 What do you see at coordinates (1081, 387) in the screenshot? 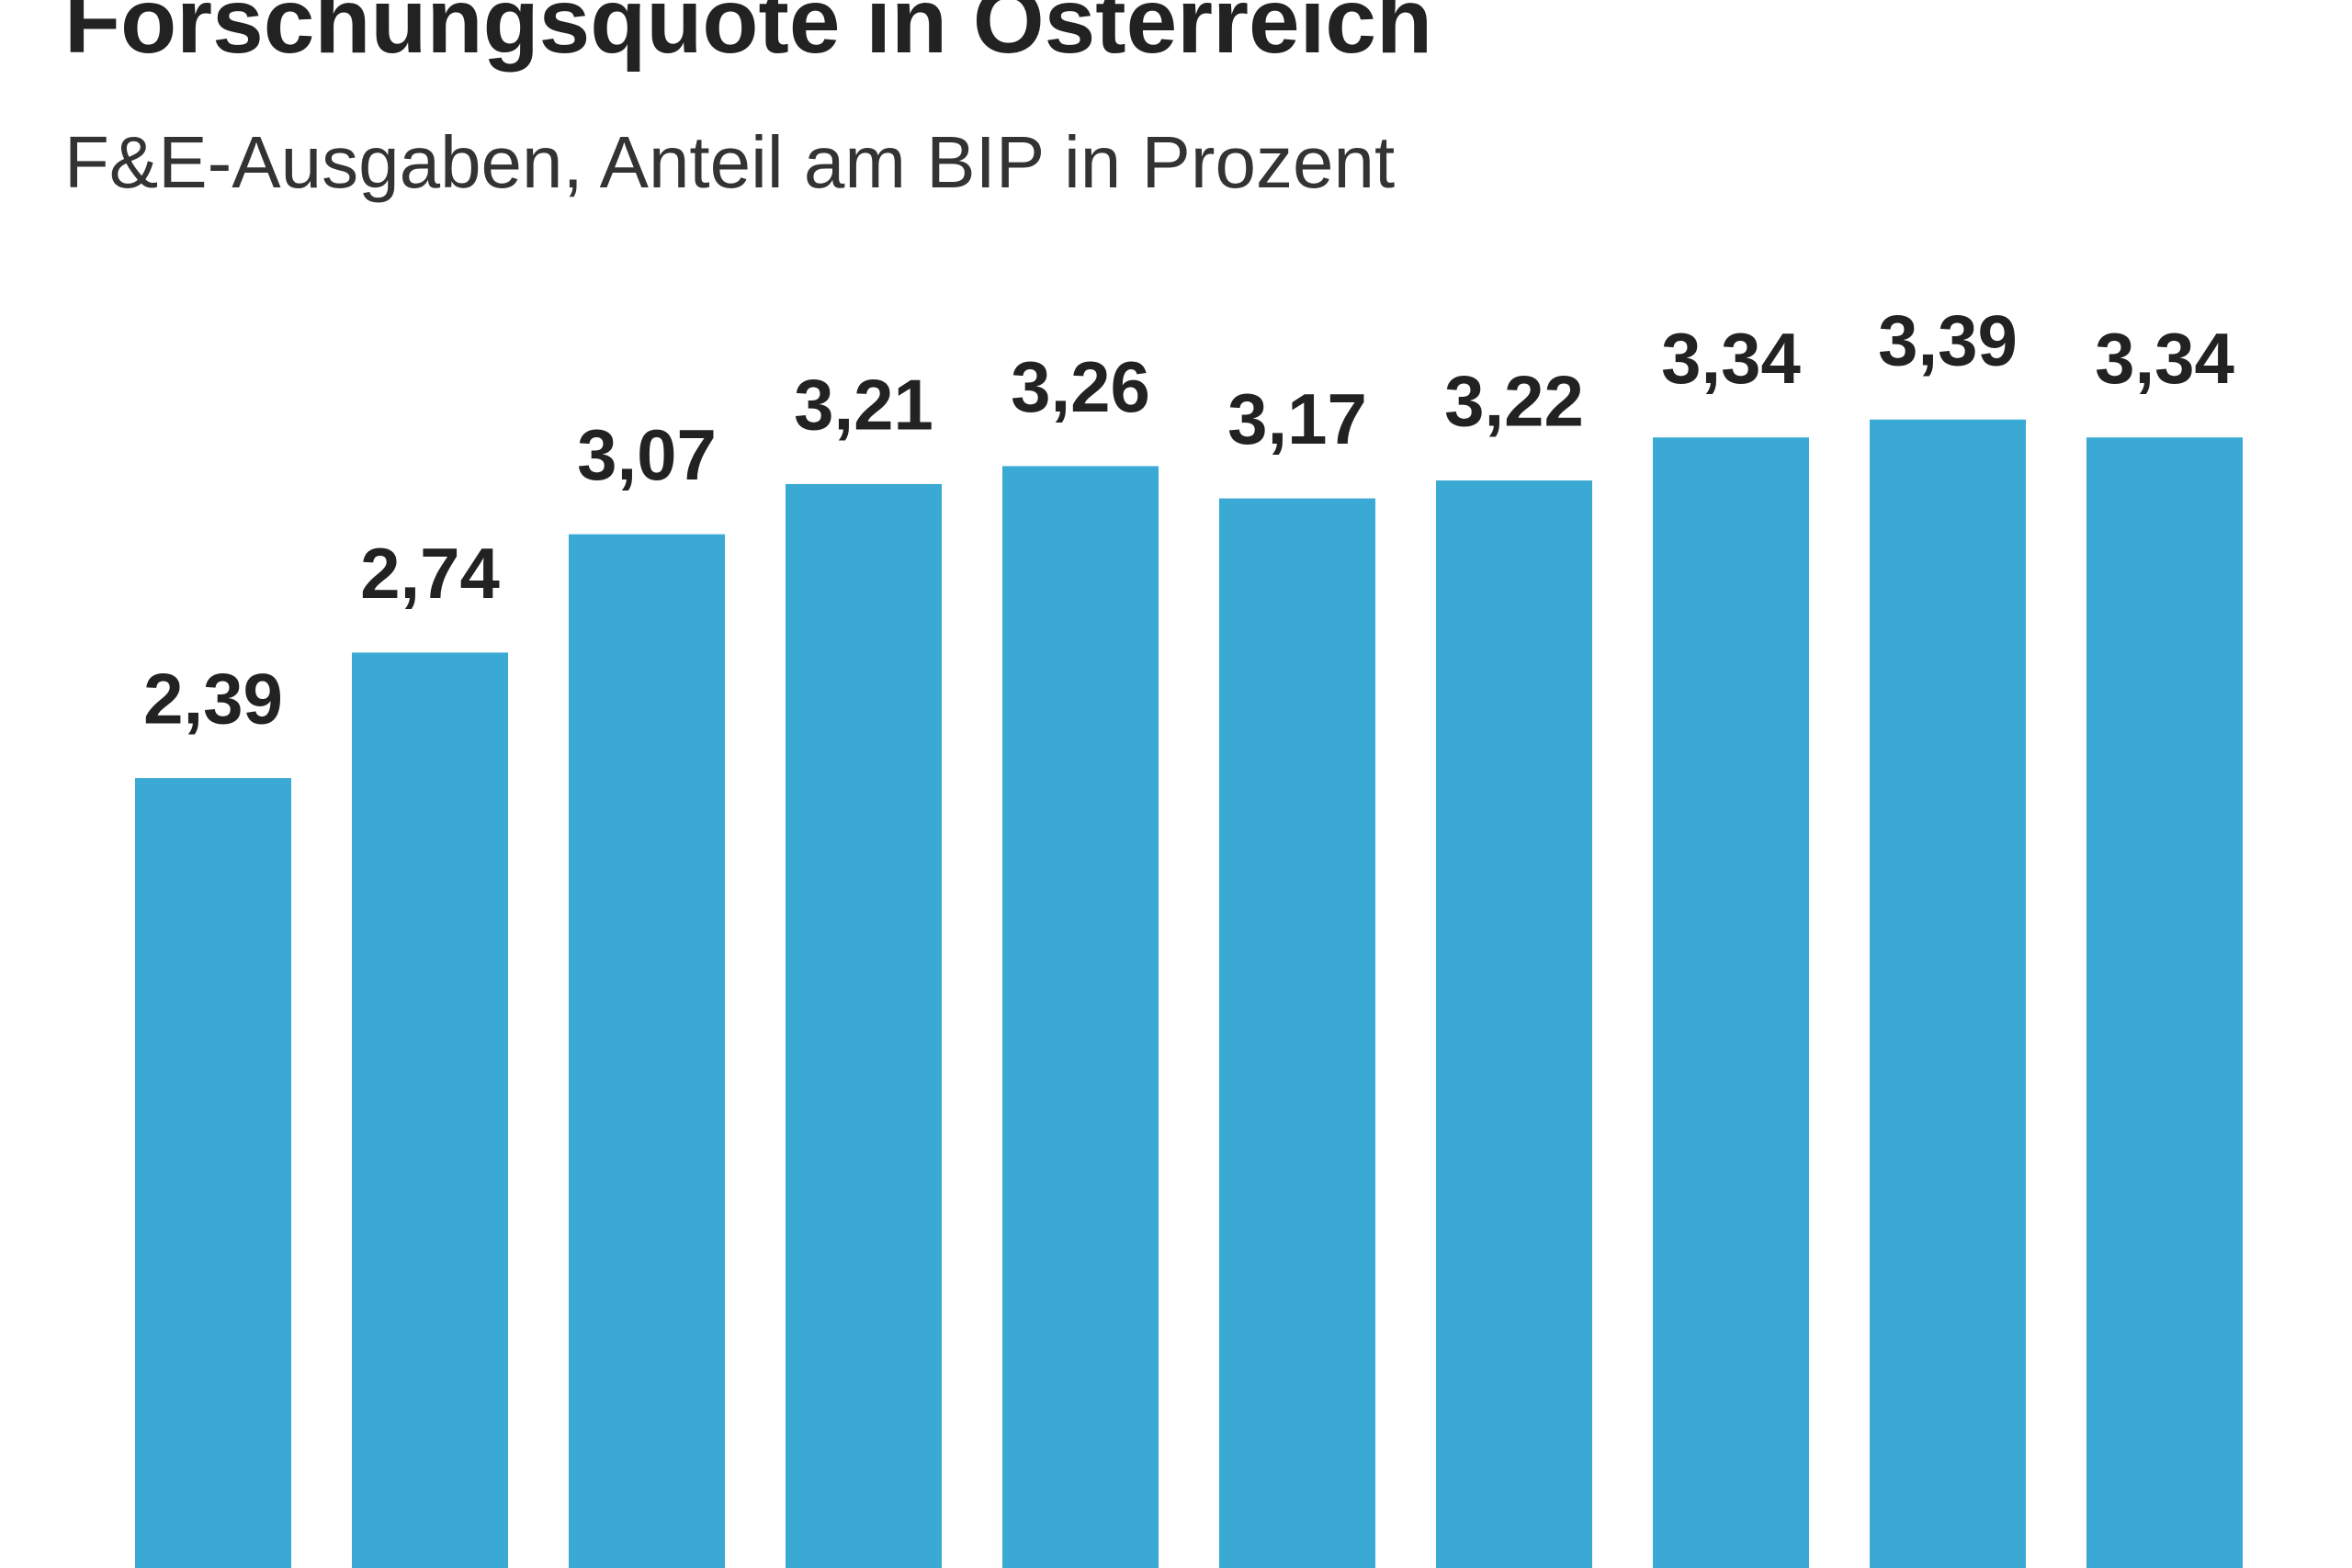
I see `value-label: 3,26` at bounding box center [1081, 387].